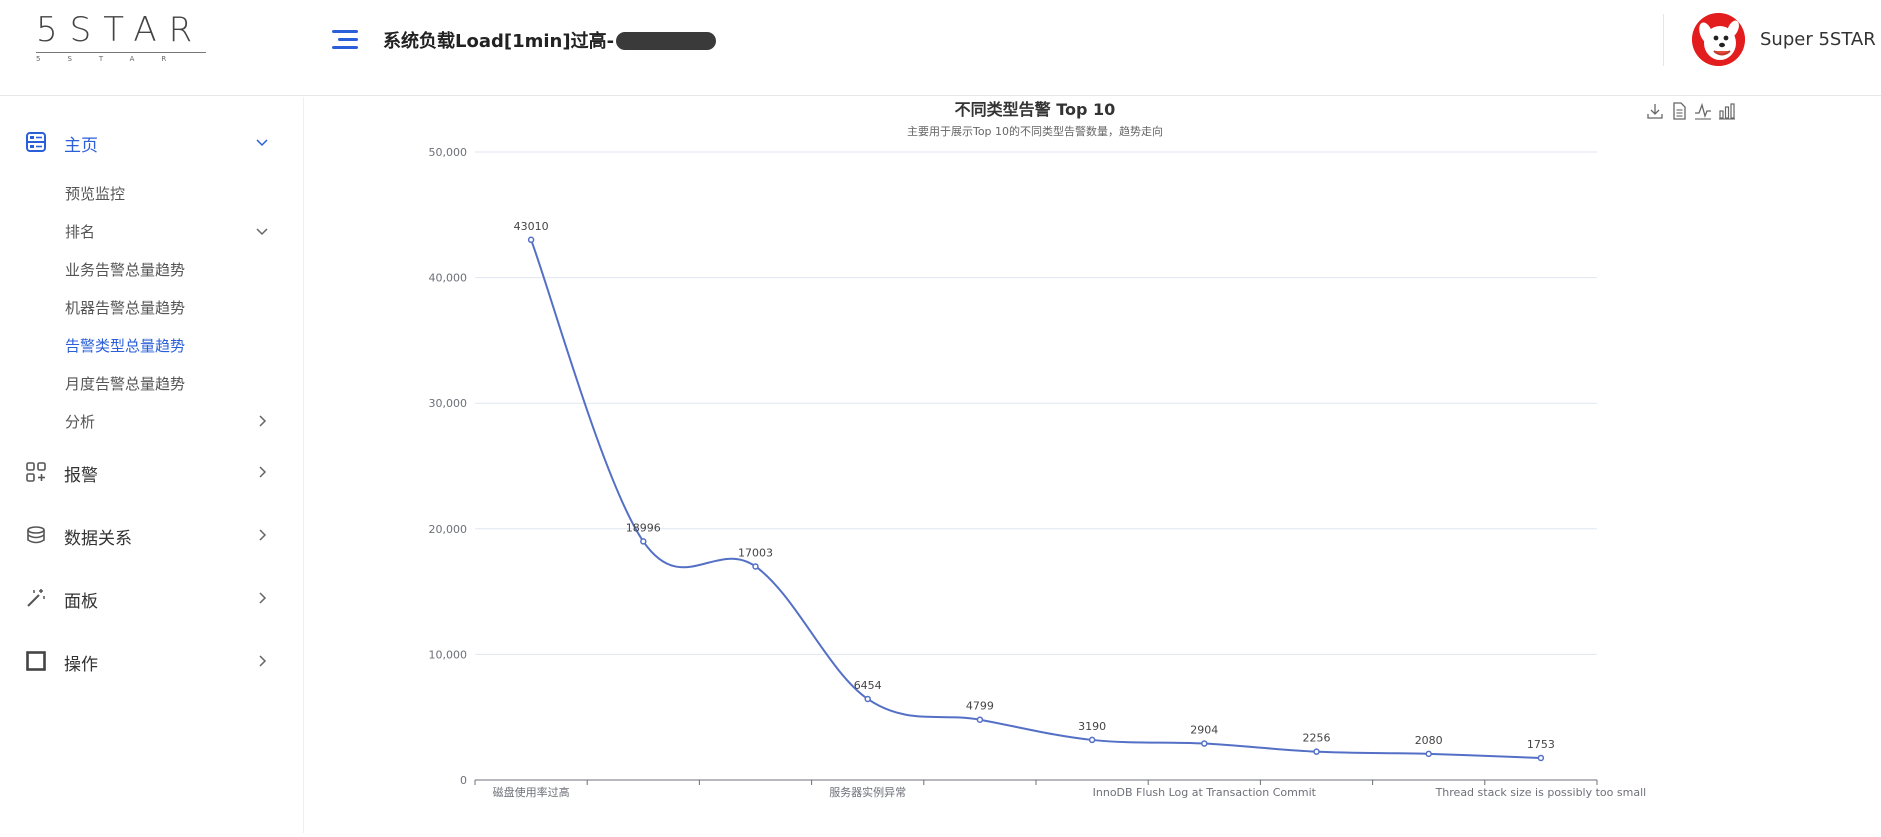 This screenshot has width=1881, height=837. I want to click on data-label: 2904, so click(1204, 730).